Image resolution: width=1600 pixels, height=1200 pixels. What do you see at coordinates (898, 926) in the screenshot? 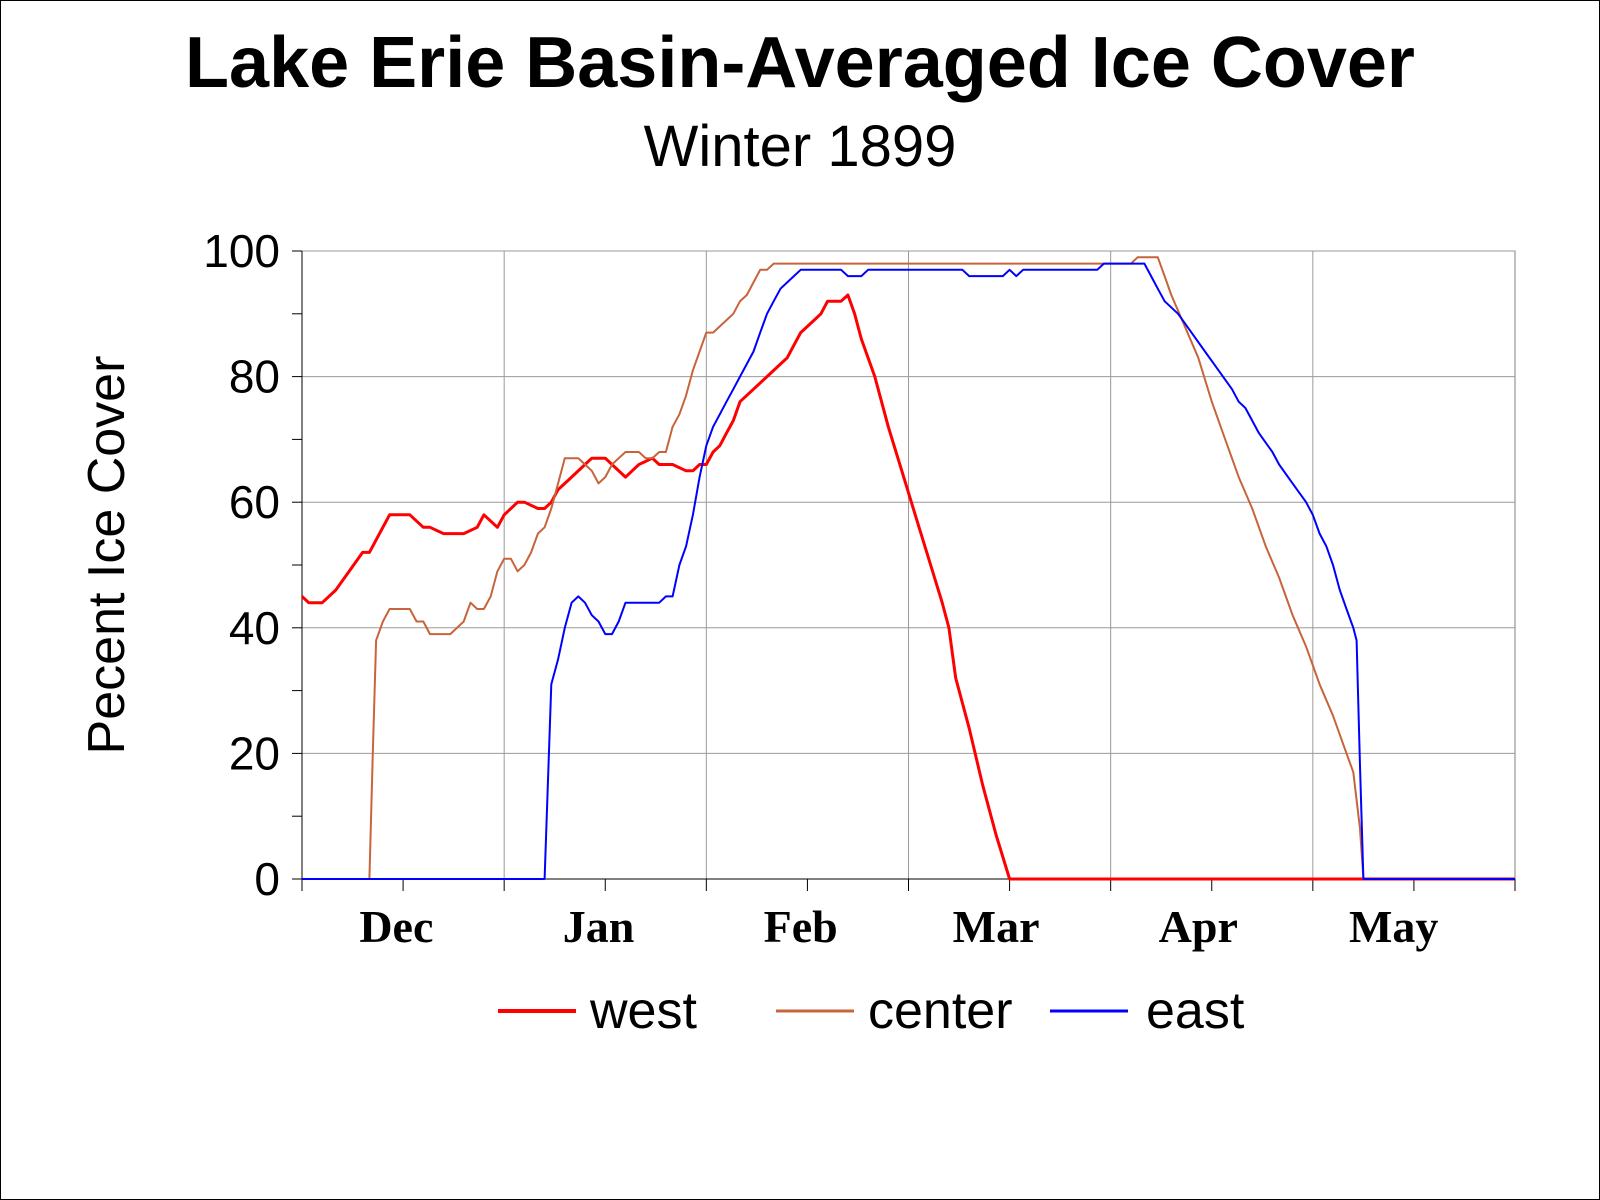
I see `x-tick-labels: Dec Jan Feb Mar Apr May` at bounding box center [898, 926].